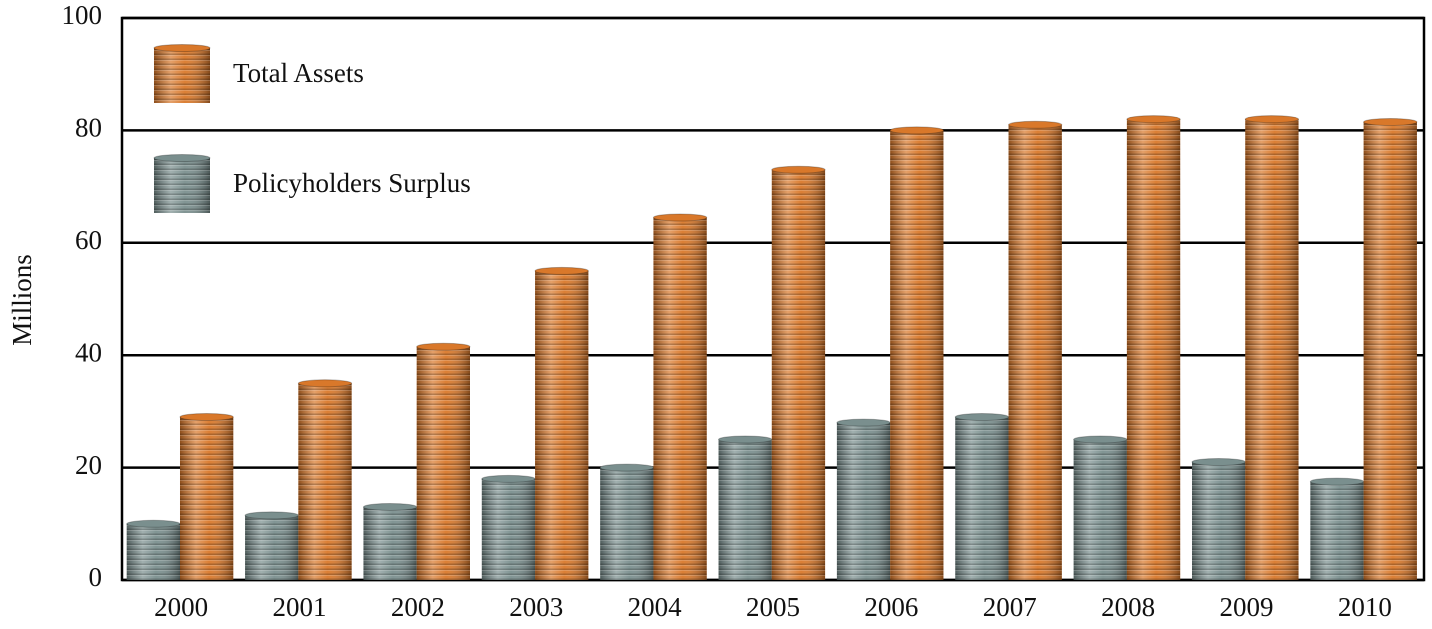 This screenshot has height=629, width=1432. What do you see at coordinates (536, 607) in the screenshot?
I see `x-tick-label: 2003` at bounding box center [536, 607].